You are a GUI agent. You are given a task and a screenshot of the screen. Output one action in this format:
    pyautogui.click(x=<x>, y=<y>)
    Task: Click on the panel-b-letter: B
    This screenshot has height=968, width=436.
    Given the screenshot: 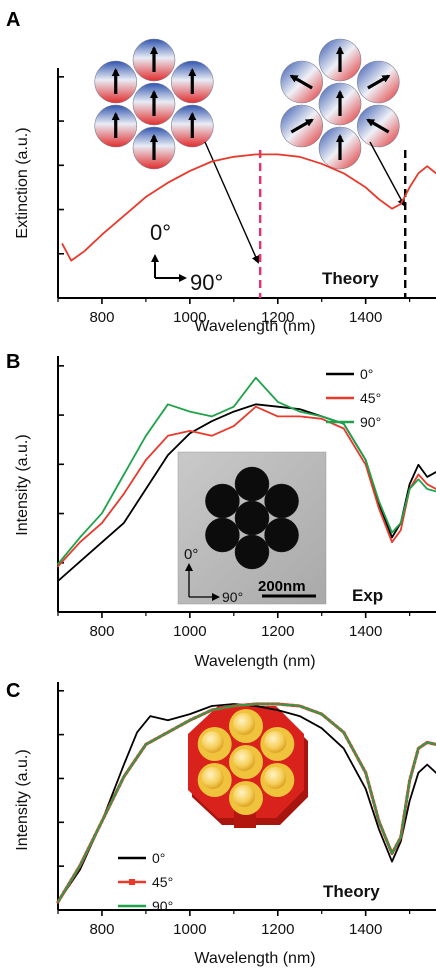 What is the action you would take?
    pyautogui.click(x=13, y=362)
    